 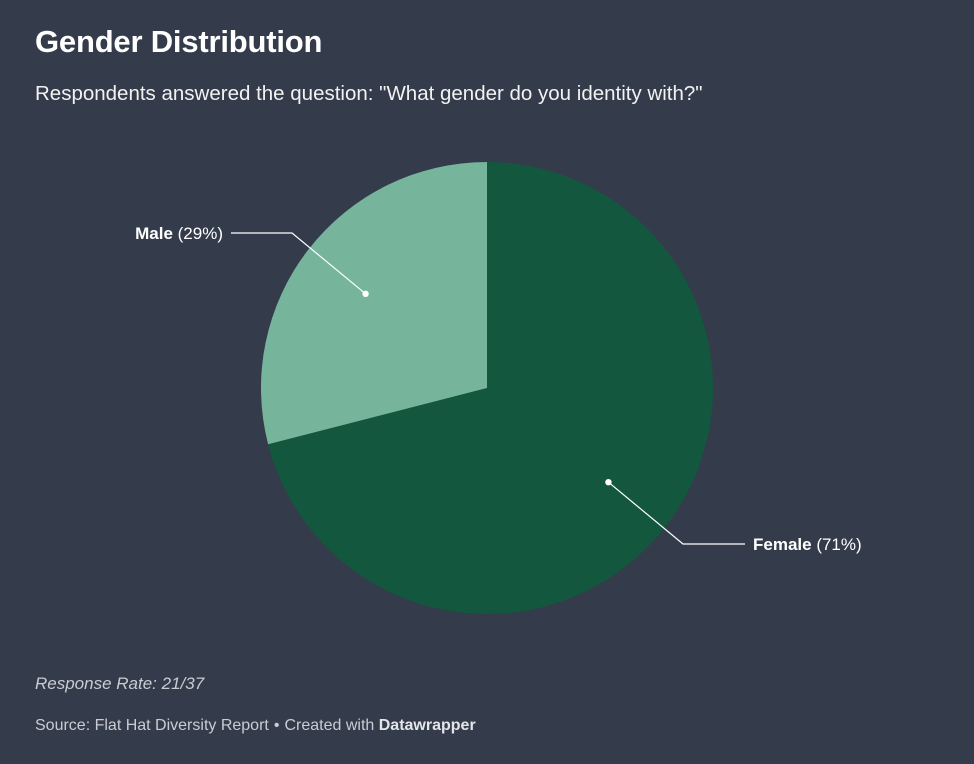 What do you see at coordinates (427, 725) in the screenshot?
I see `datawrapper-link: Datawrapper` at bounding box center [427, 725].